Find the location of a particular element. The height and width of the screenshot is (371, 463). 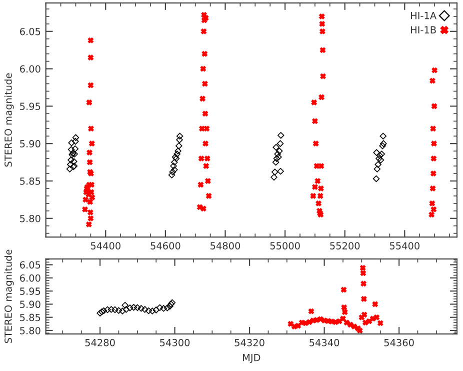

legend-label: HI-1A is located at coordinates (423, 16).